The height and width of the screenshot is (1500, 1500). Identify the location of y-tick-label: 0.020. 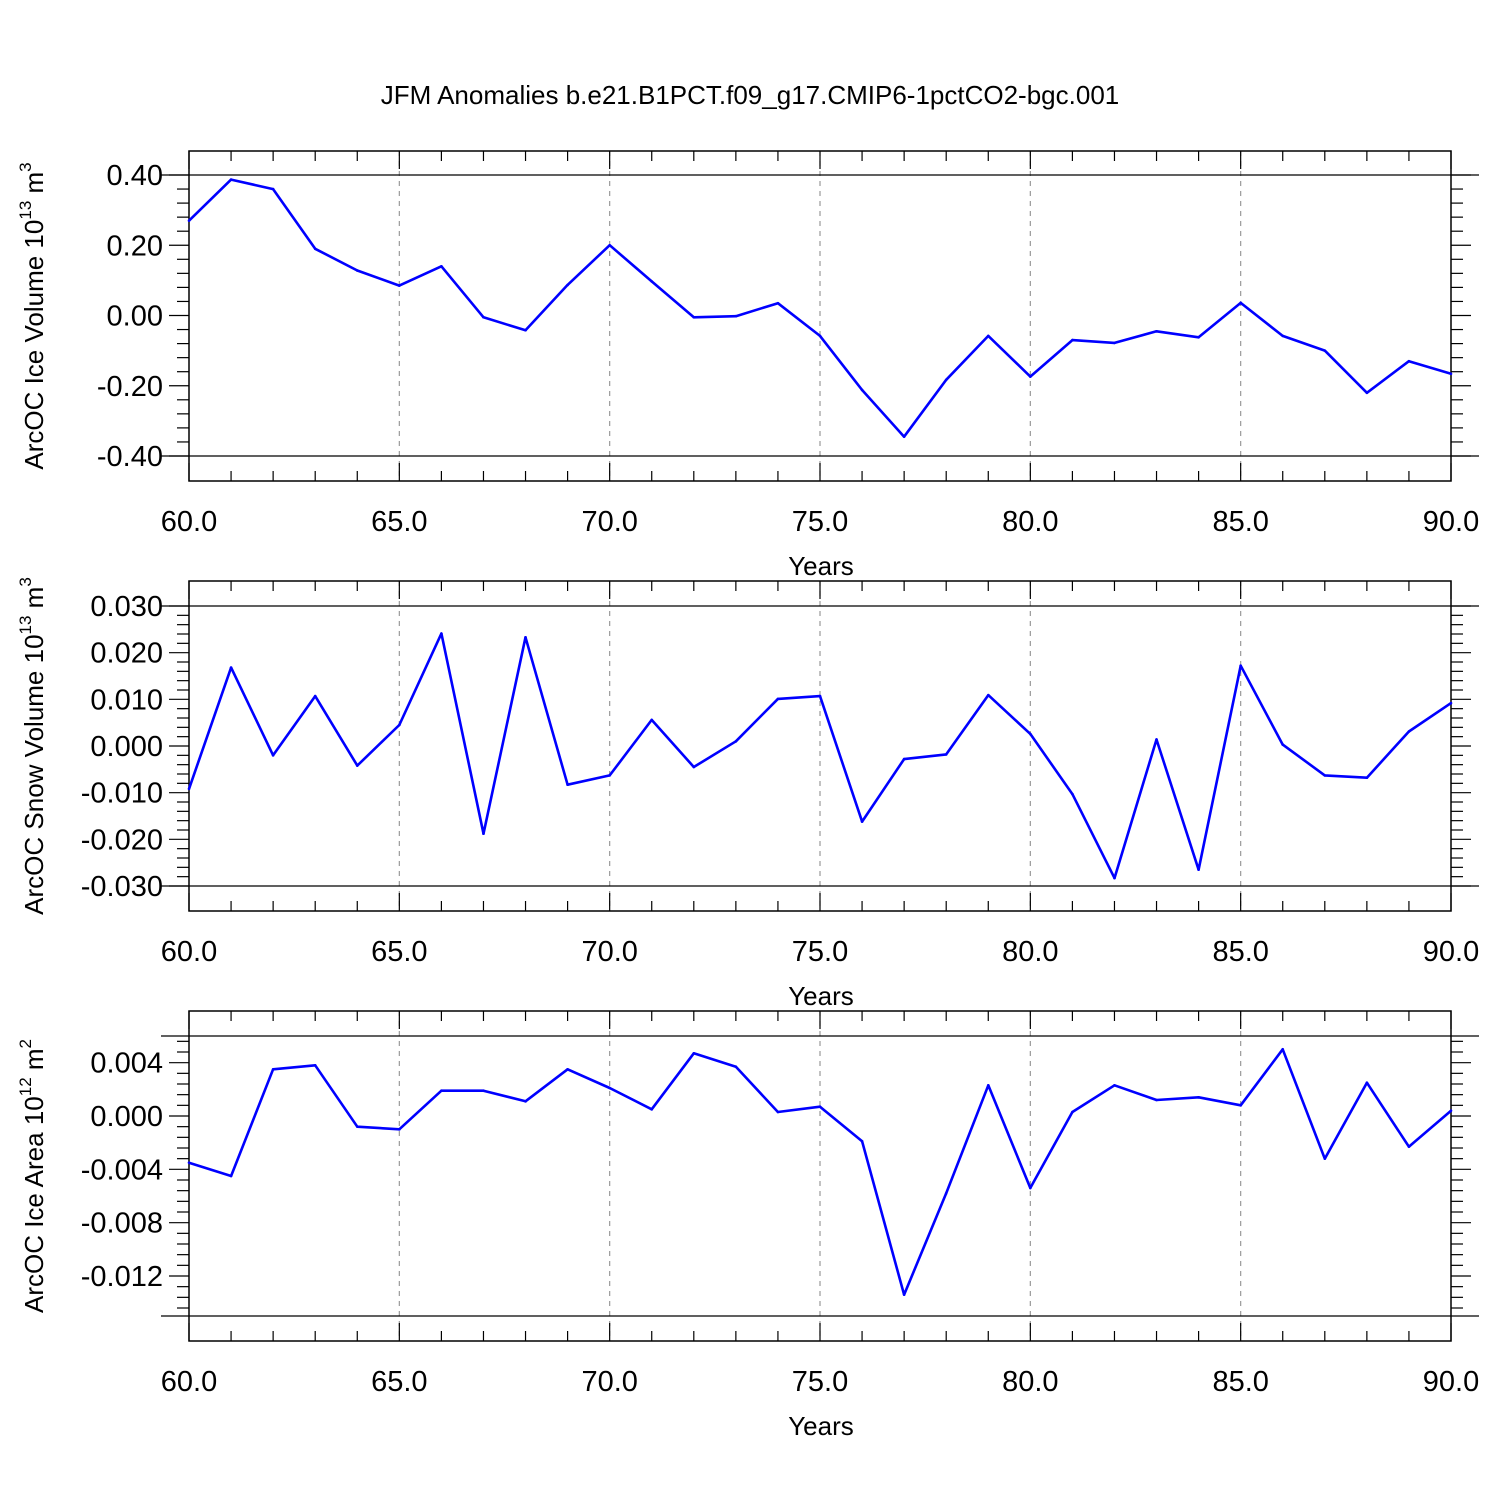
(126, 654).